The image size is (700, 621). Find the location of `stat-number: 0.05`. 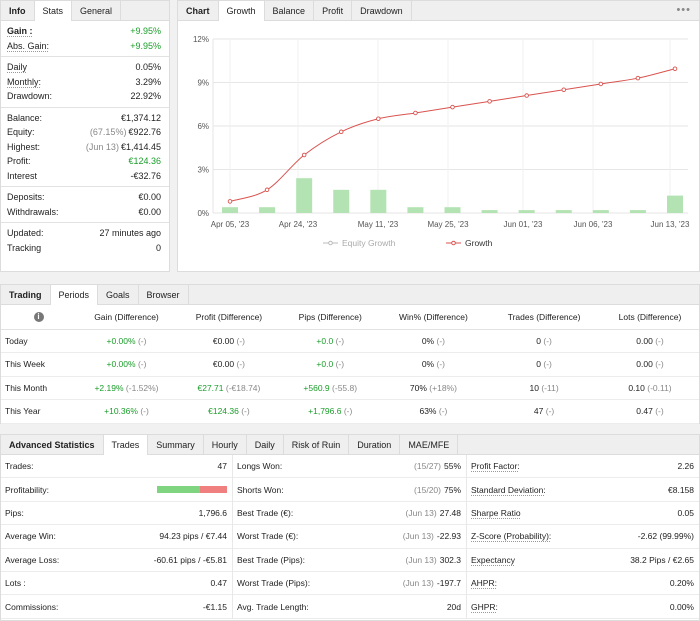

stat-number: 0.05 is located at coordinates (685, 512).